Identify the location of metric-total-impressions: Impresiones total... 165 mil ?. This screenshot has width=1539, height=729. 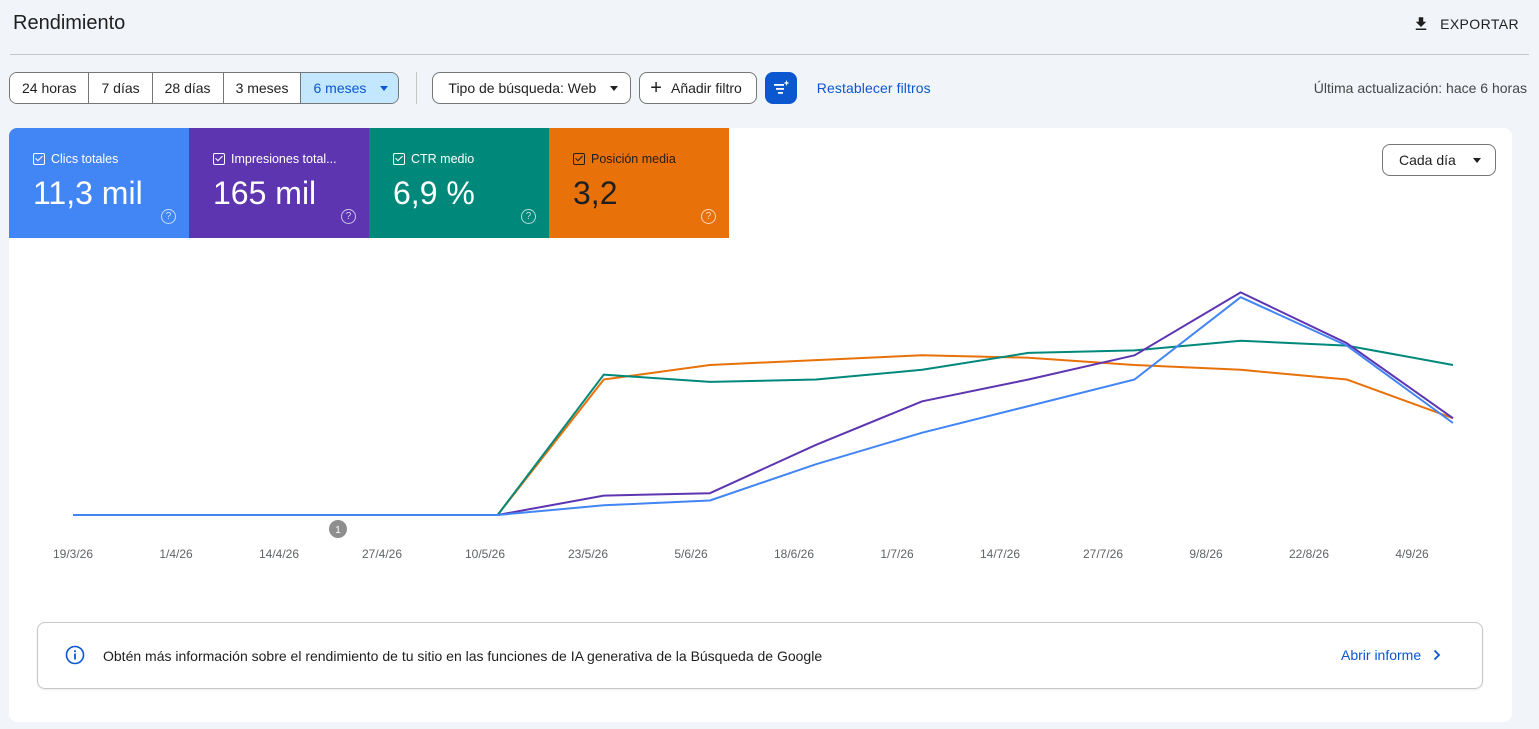
(279, 183).